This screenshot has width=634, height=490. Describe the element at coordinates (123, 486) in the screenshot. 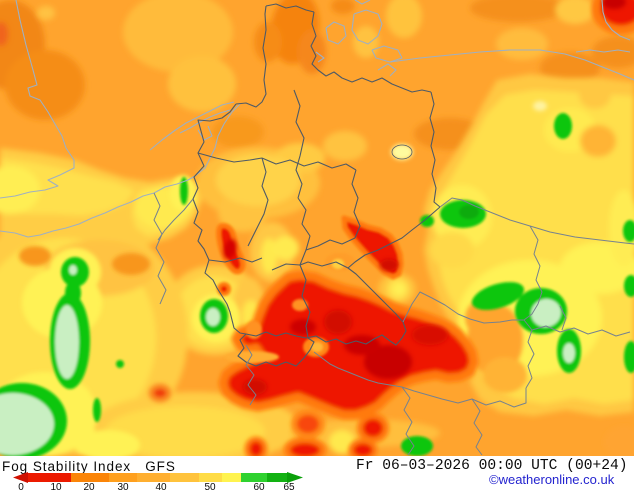

I see `svg-text: 30` at that location.